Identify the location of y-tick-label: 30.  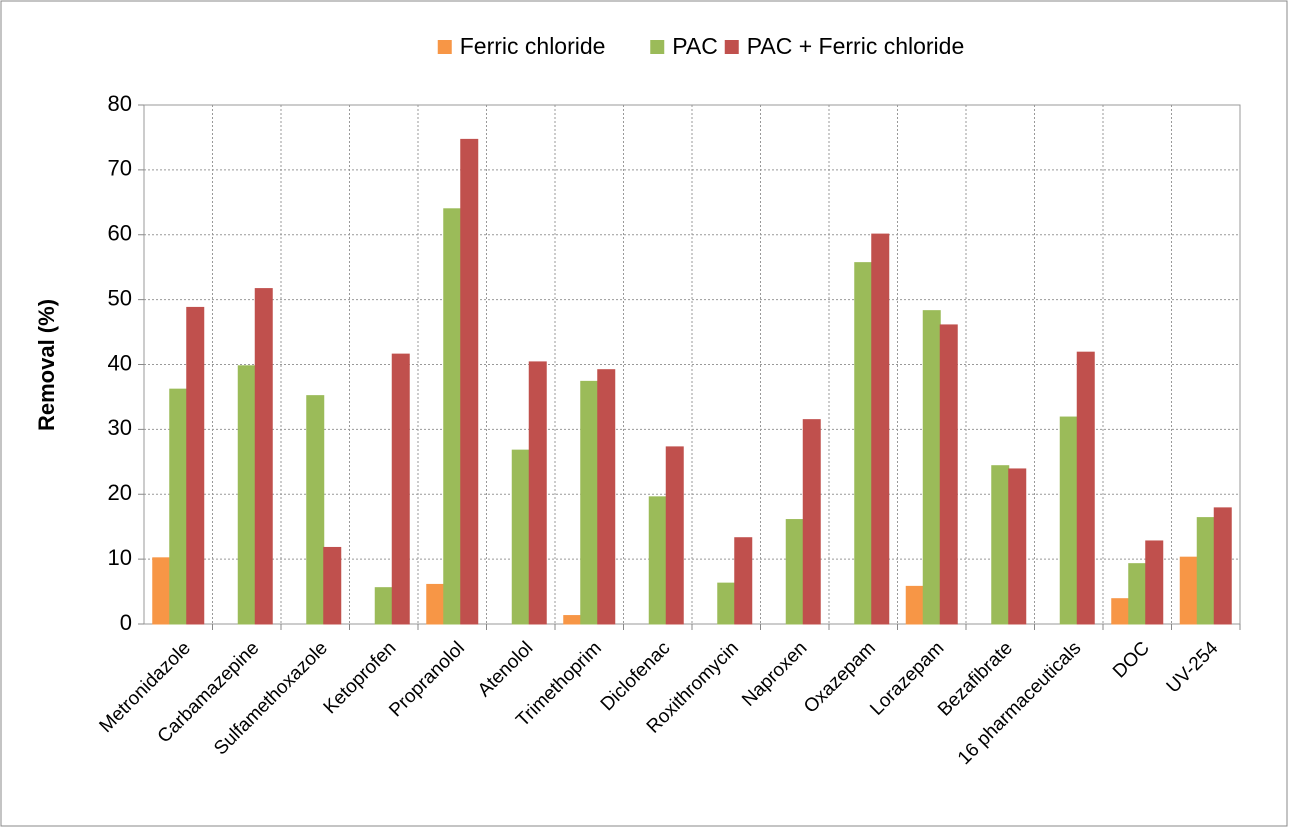
(120, 427).